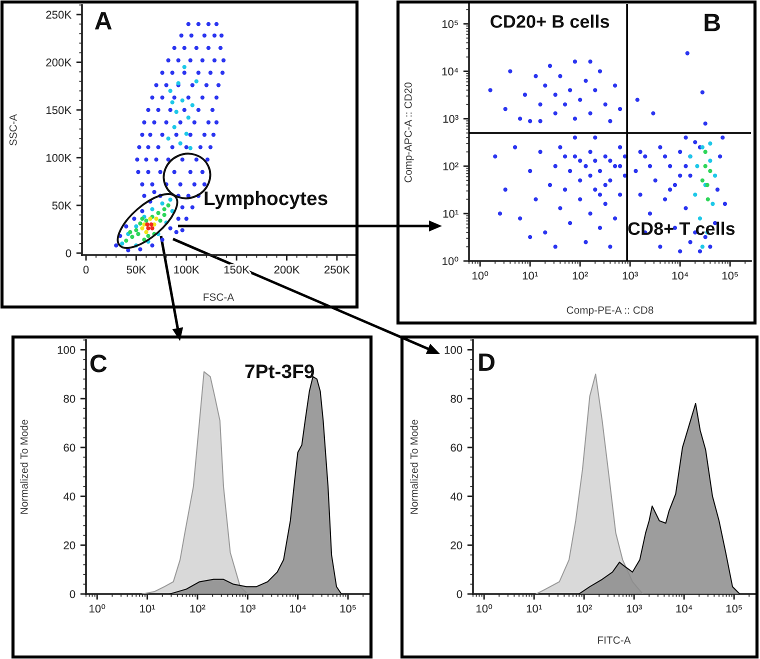 Image resolution: width=760 pixels, height=659 pixels. Describe the element at coordinates (98, 363) in the screenshot. I see `chart-title: C` at that location.